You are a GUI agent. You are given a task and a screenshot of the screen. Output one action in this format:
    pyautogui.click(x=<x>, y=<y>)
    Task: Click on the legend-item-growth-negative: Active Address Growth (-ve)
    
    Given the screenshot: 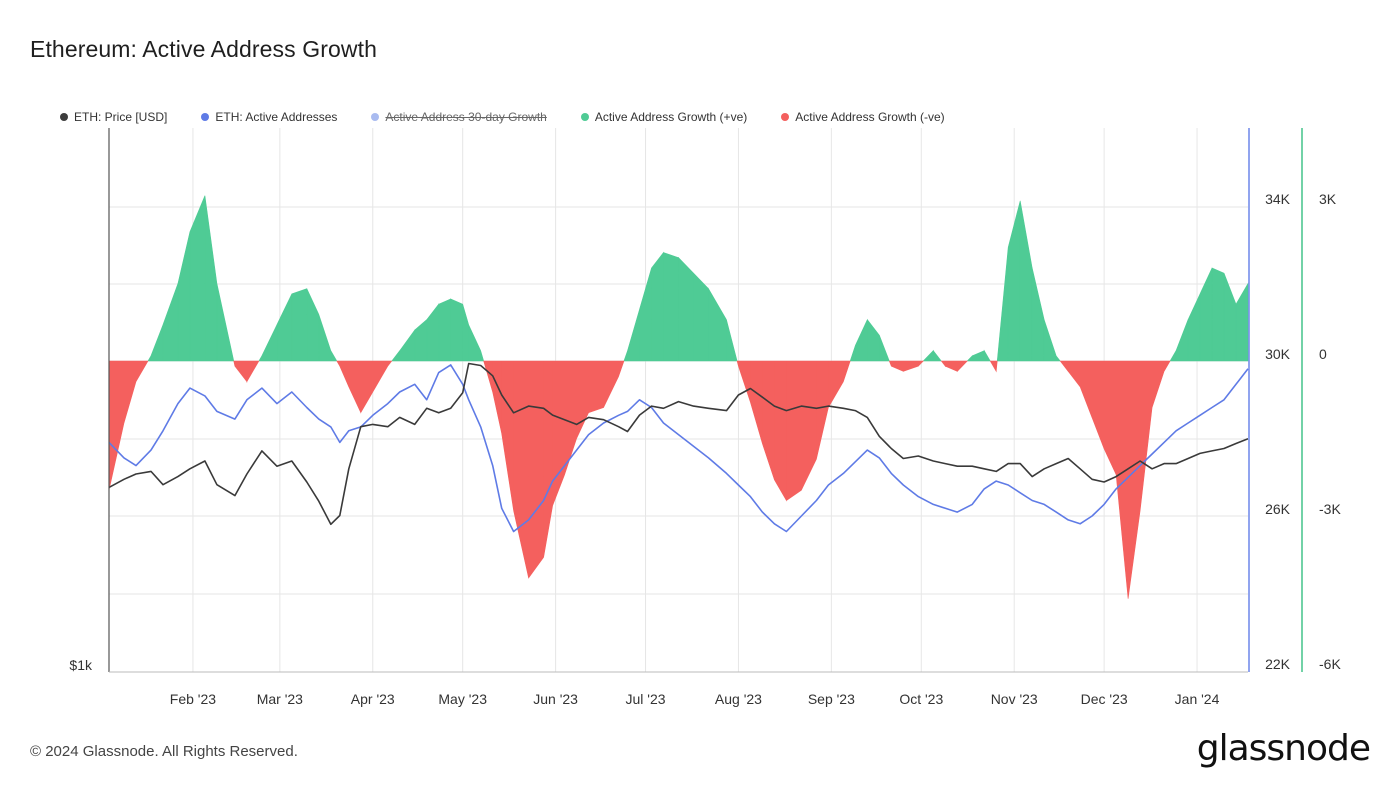 What is the action you would take?
    pyautogui.click(x=863, y=117)
    